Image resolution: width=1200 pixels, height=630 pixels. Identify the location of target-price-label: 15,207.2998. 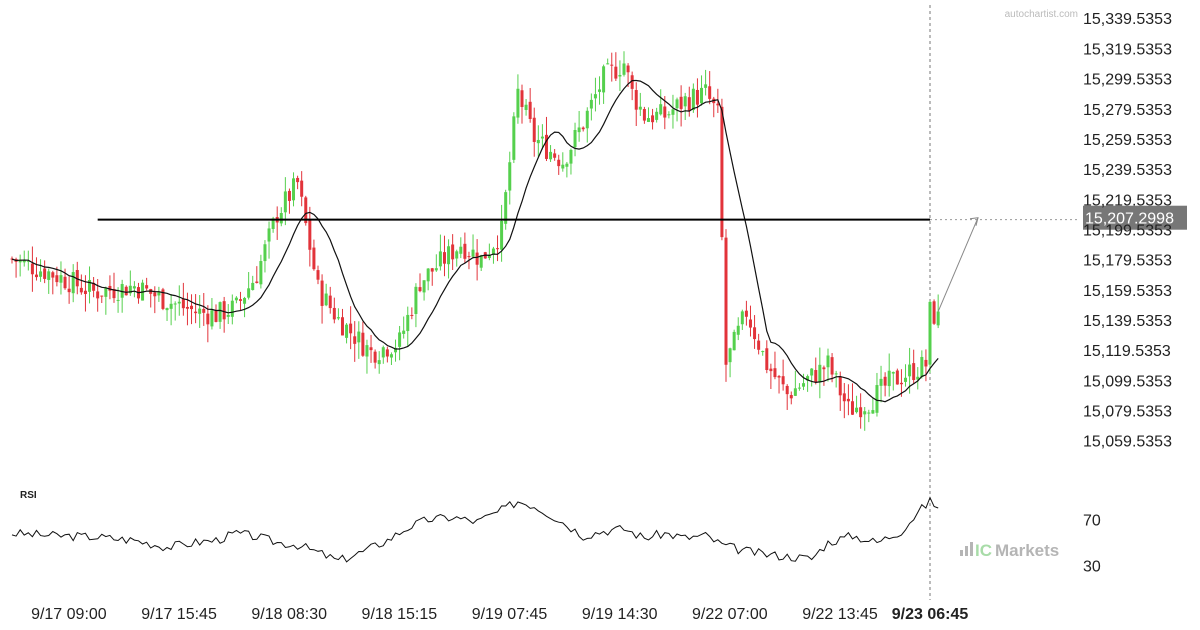
(1129, 219).